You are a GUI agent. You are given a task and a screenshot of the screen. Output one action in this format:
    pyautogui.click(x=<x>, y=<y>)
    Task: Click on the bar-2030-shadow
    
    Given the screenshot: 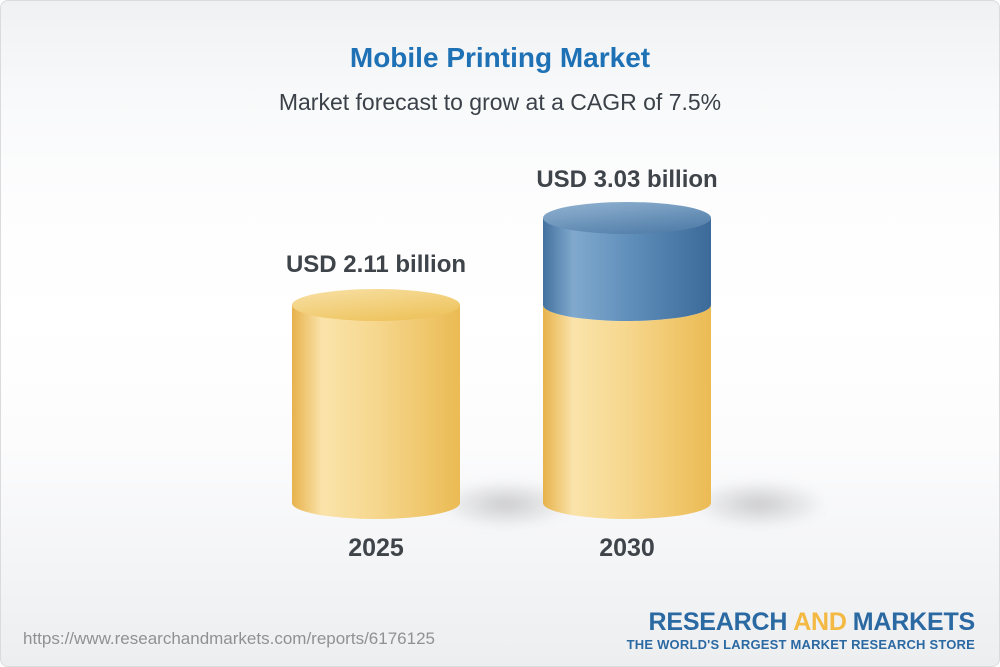 What is the action you would take?
    pyautogui.click(x=759, y=504)
    